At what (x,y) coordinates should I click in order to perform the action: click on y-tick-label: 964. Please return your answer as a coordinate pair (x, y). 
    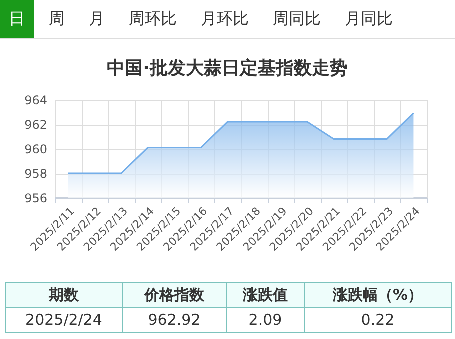
    Looking at the image, I should click on (36, 101).